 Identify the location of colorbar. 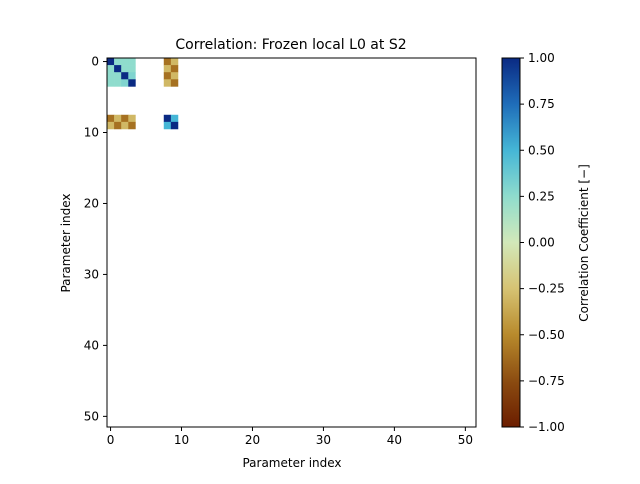
(511, 242).